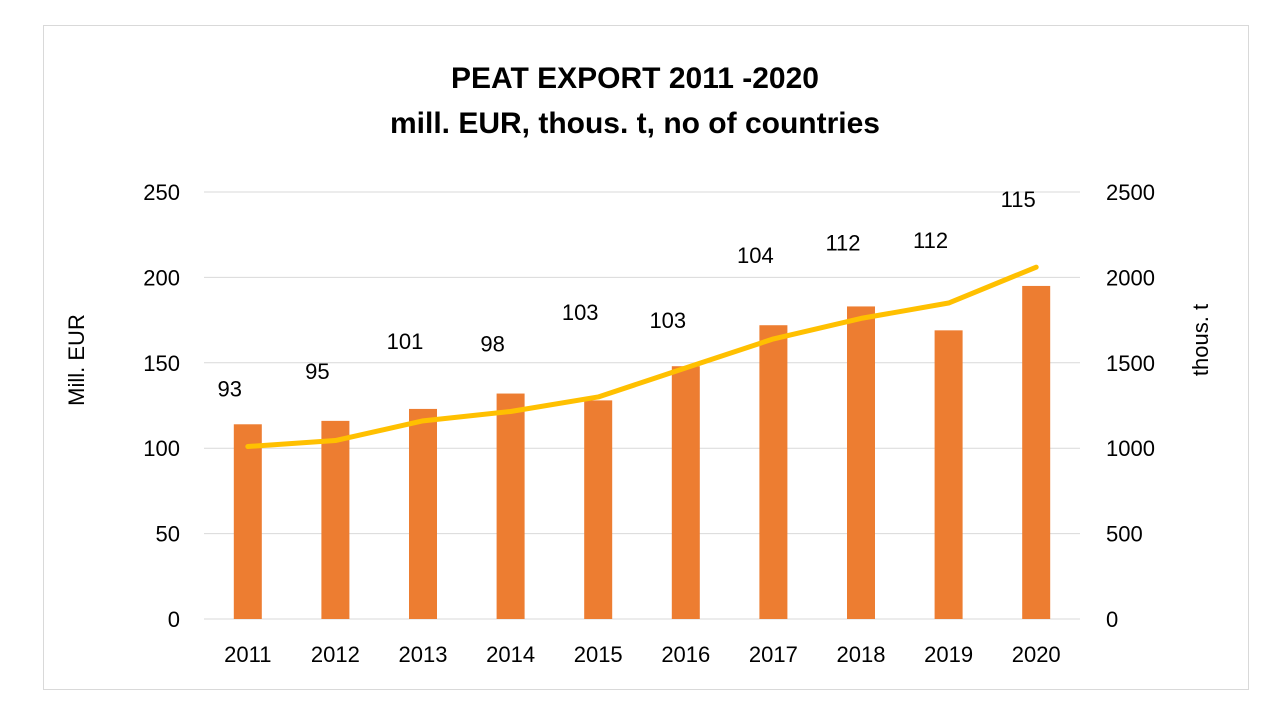  What do you see at coordinates (161, 448) in the screenshot?
I see `y-tick-label: 100` at bounding box center [161, 448].